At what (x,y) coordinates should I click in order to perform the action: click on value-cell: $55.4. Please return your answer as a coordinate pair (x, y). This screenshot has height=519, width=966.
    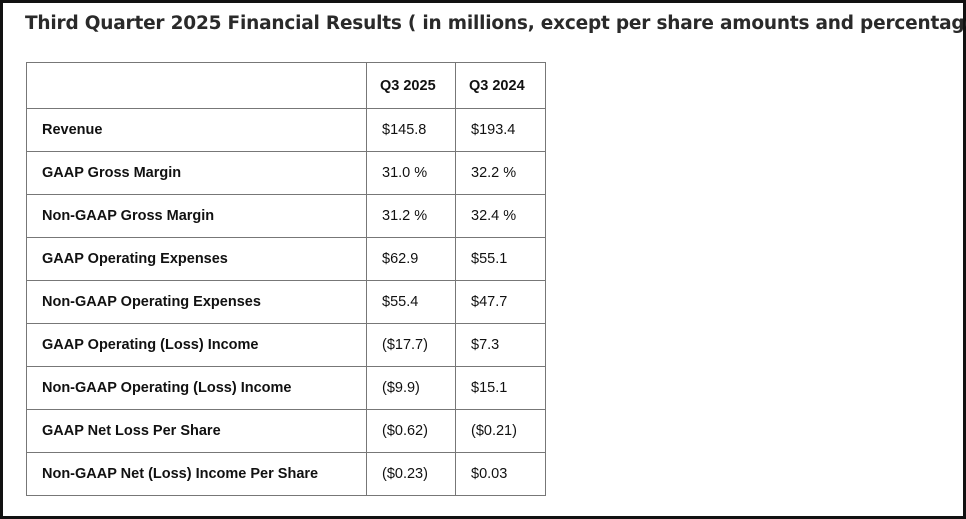
    Looking at the image, I should click on (411, 302).